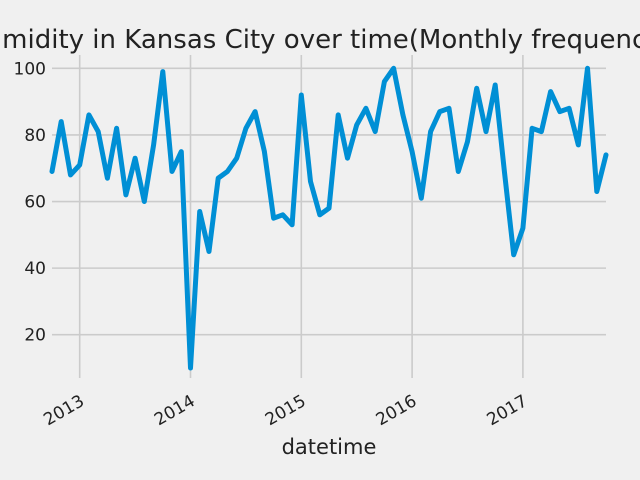 The height and width of the screenshot is (480, 640). I want to click on y-tick-label: 100, so click(30, 69).